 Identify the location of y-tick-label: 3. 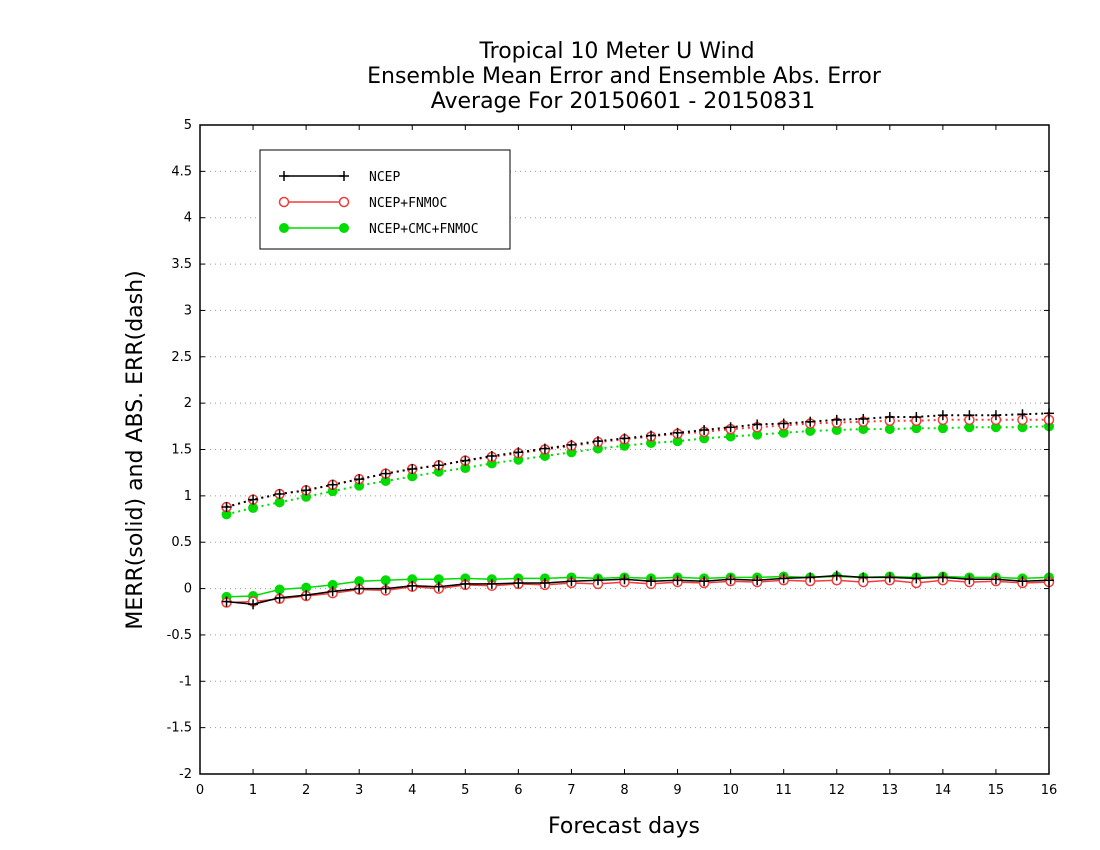
(188, 310).